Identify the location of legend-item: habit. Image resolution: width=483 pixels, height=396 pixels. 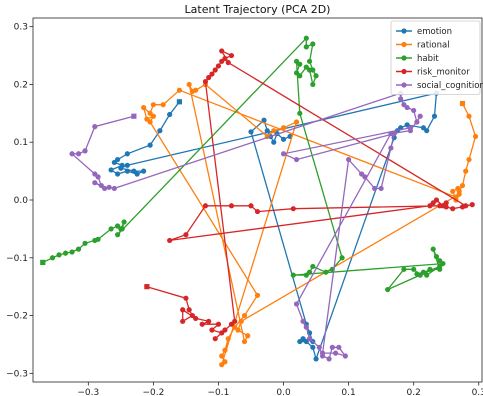
(417, 59).